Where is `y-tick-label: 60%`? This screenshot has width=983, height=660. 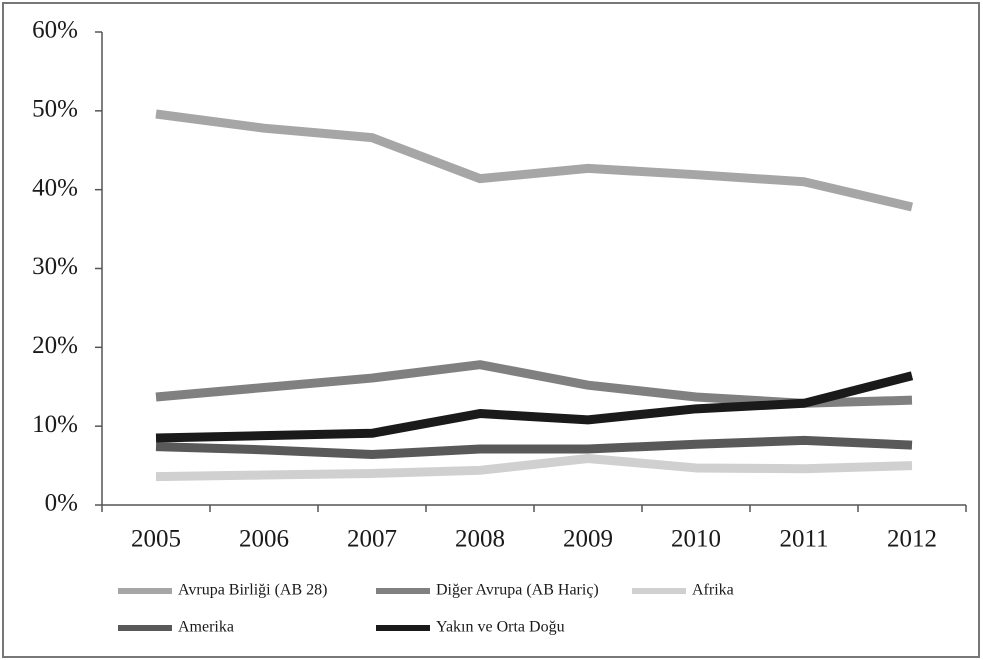
y-tick-label: 60% is located at coordinates (55, 30).